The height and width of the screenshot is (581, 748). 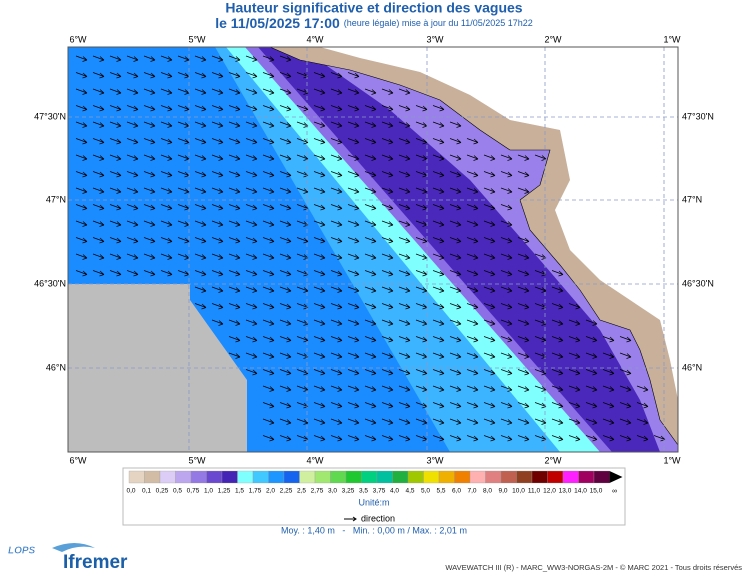 I want to click on lat-label: 47°30'N, so click(x=50, y=116).